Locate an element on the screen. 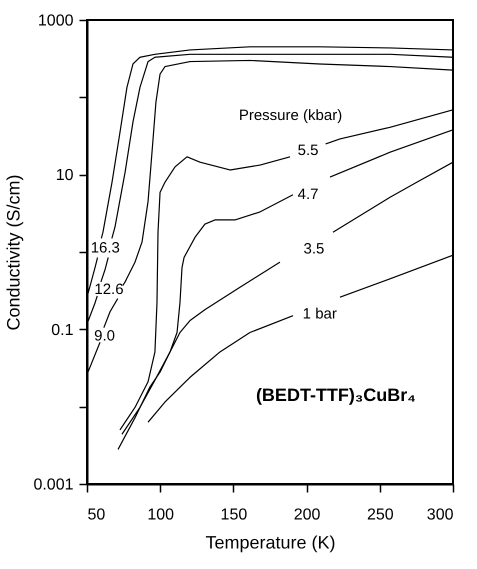  annotation: 4.7 is located at coordinates (308, 194).